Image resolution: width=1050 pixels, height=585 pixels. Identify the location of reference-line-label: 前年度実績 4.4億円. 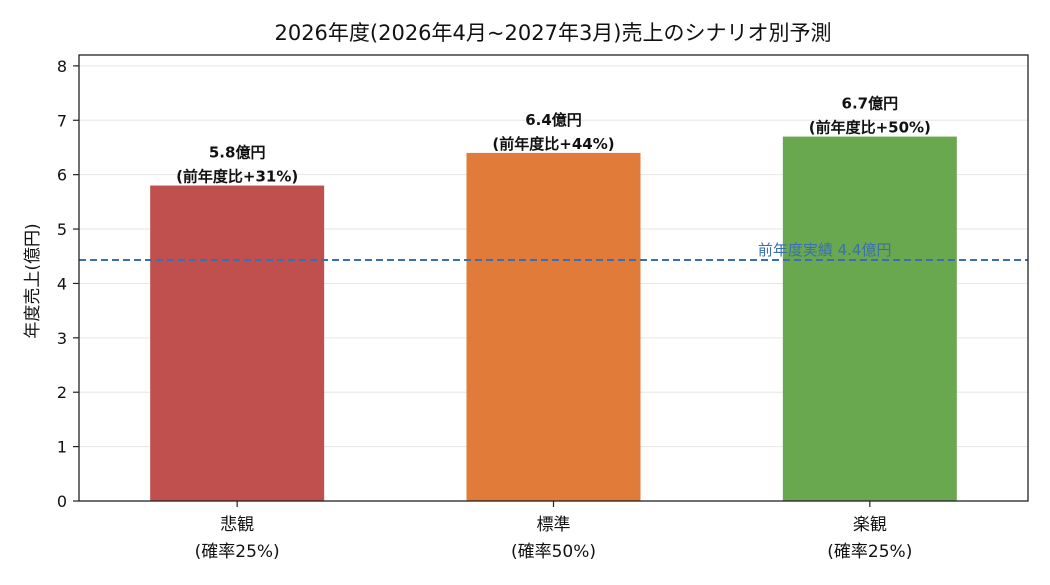
(825, 250).